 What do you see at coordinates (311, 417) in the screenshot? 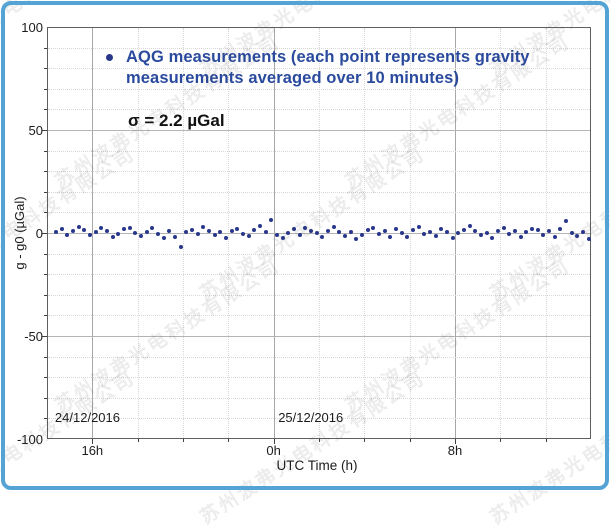
I see `date-label: 25/12/2016` at bounding box center [311, 417].